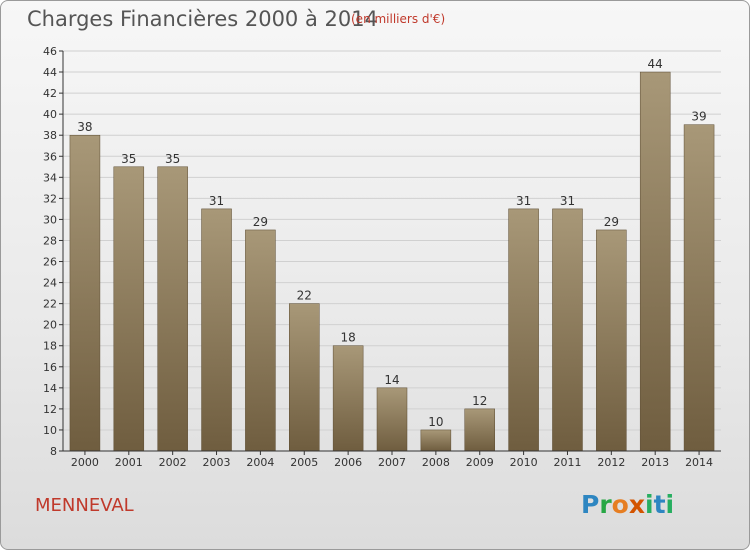 This screenshot has height=550, width=750. Describe the element at coordinates (50, 177) in the screenshot. I see `y-tick-label: 34` at that location.